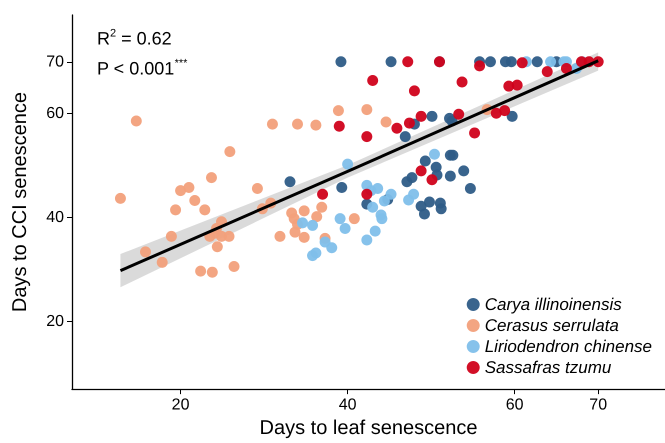 Image resolution: width=665 pixels, height=443 pixels. What do you see at coordinates (20, 202) in the screenshot?
I see `y-axis-title: Days to CCI senescence` at bounding box center [20, 202].